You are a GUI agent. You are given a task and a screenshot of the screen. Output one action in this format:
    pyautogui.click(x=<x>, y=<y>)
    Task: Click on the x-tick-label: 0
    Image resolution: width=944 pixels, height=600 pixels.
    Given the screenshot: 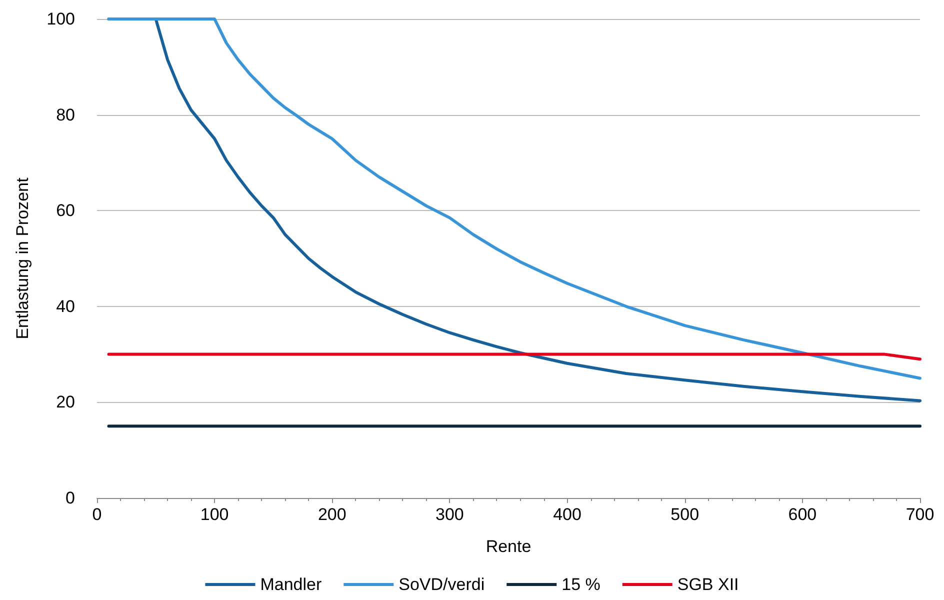 What is the action you would take?
    pyautogui.click(x=97, y=514)
    